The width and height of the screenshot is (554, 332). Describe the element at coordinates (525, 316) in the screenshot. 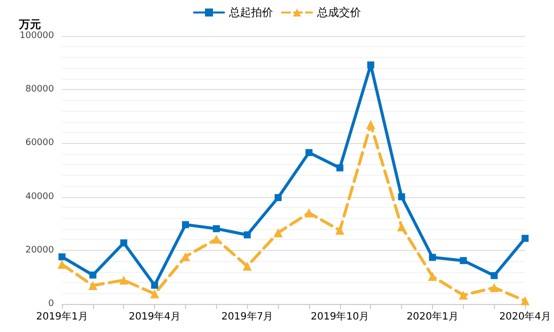

I see `x-tick-label: 2020年4月` at that location.